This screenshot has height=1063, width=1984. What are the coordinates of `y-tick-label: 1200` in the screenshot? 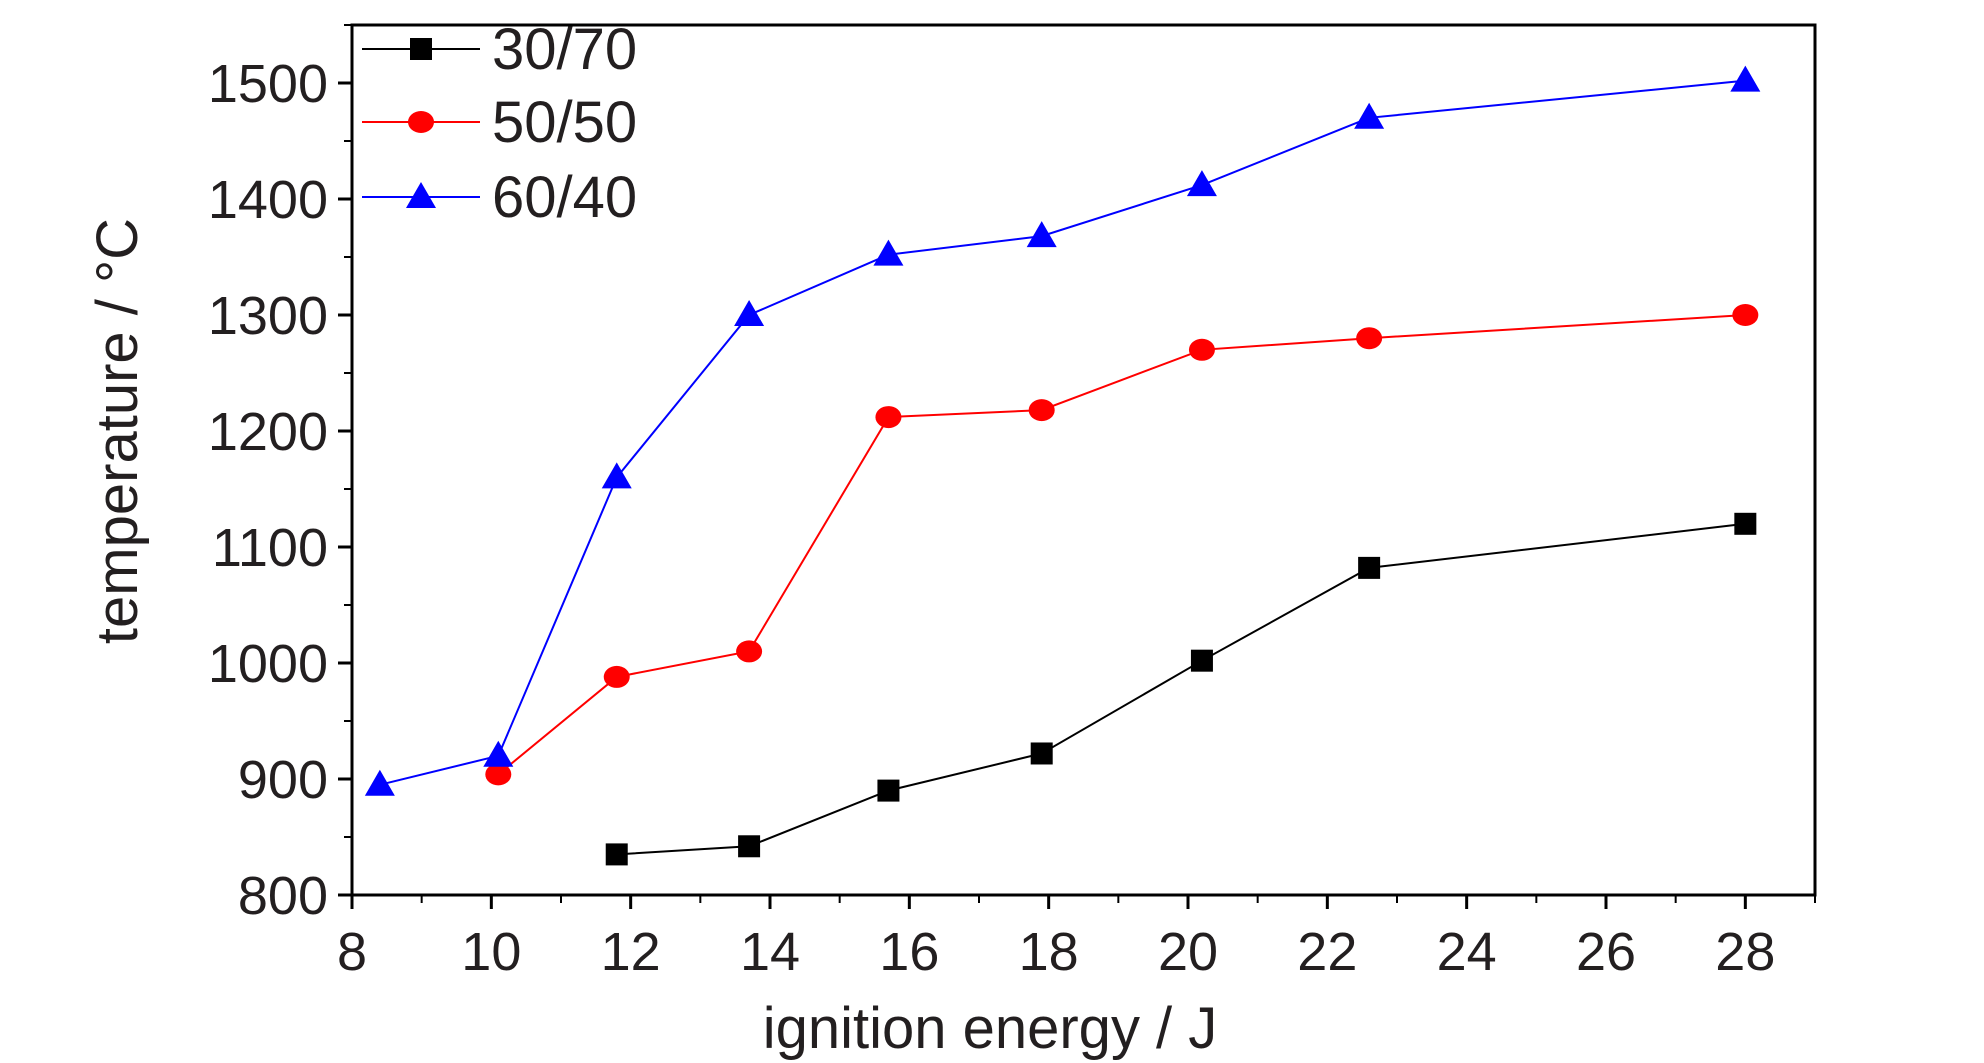 It's located at (268, 432).